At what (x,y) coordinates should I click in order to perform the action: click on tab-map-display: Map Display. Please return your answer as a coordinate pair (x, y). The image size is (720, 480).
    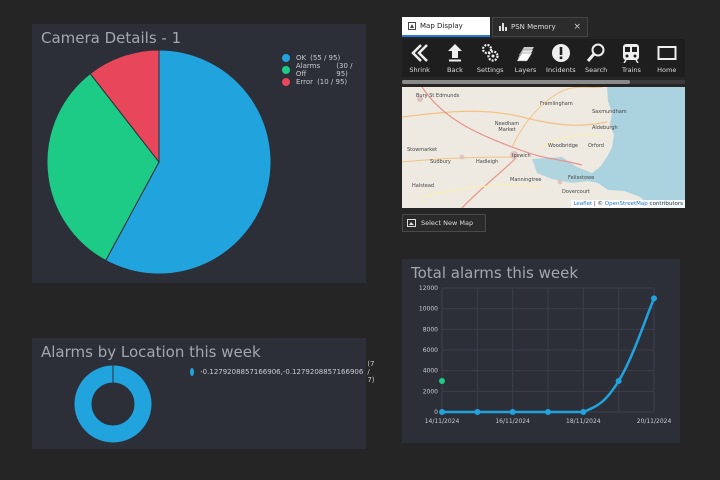
    Looking at the image, I should click on (446, 27).